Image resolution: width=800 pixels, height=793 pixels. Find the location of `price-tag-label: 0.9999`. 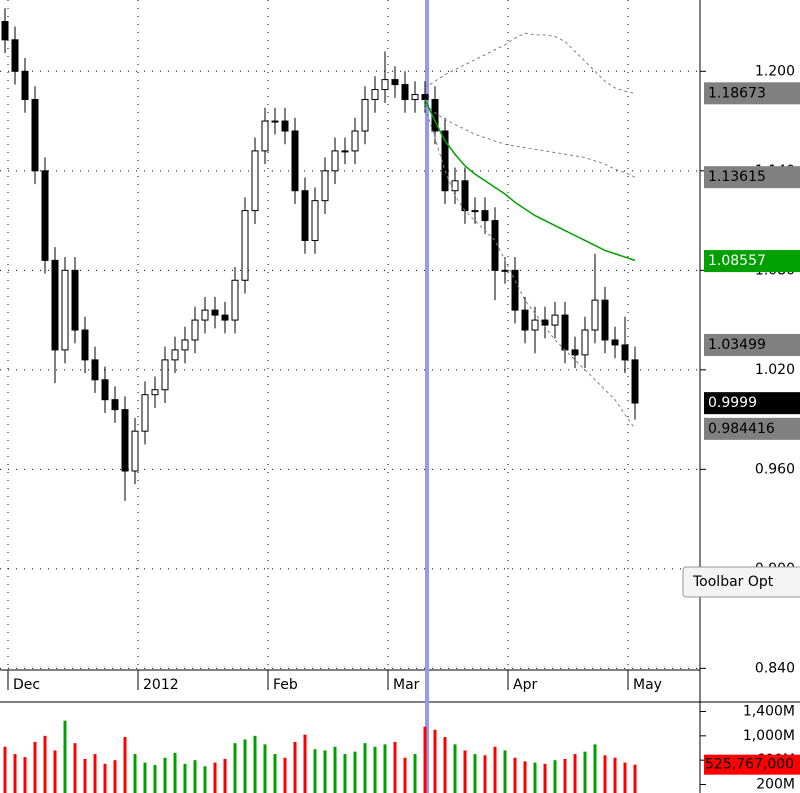

price-tag-label: 0.9999 is located at coordinates (732, 403).